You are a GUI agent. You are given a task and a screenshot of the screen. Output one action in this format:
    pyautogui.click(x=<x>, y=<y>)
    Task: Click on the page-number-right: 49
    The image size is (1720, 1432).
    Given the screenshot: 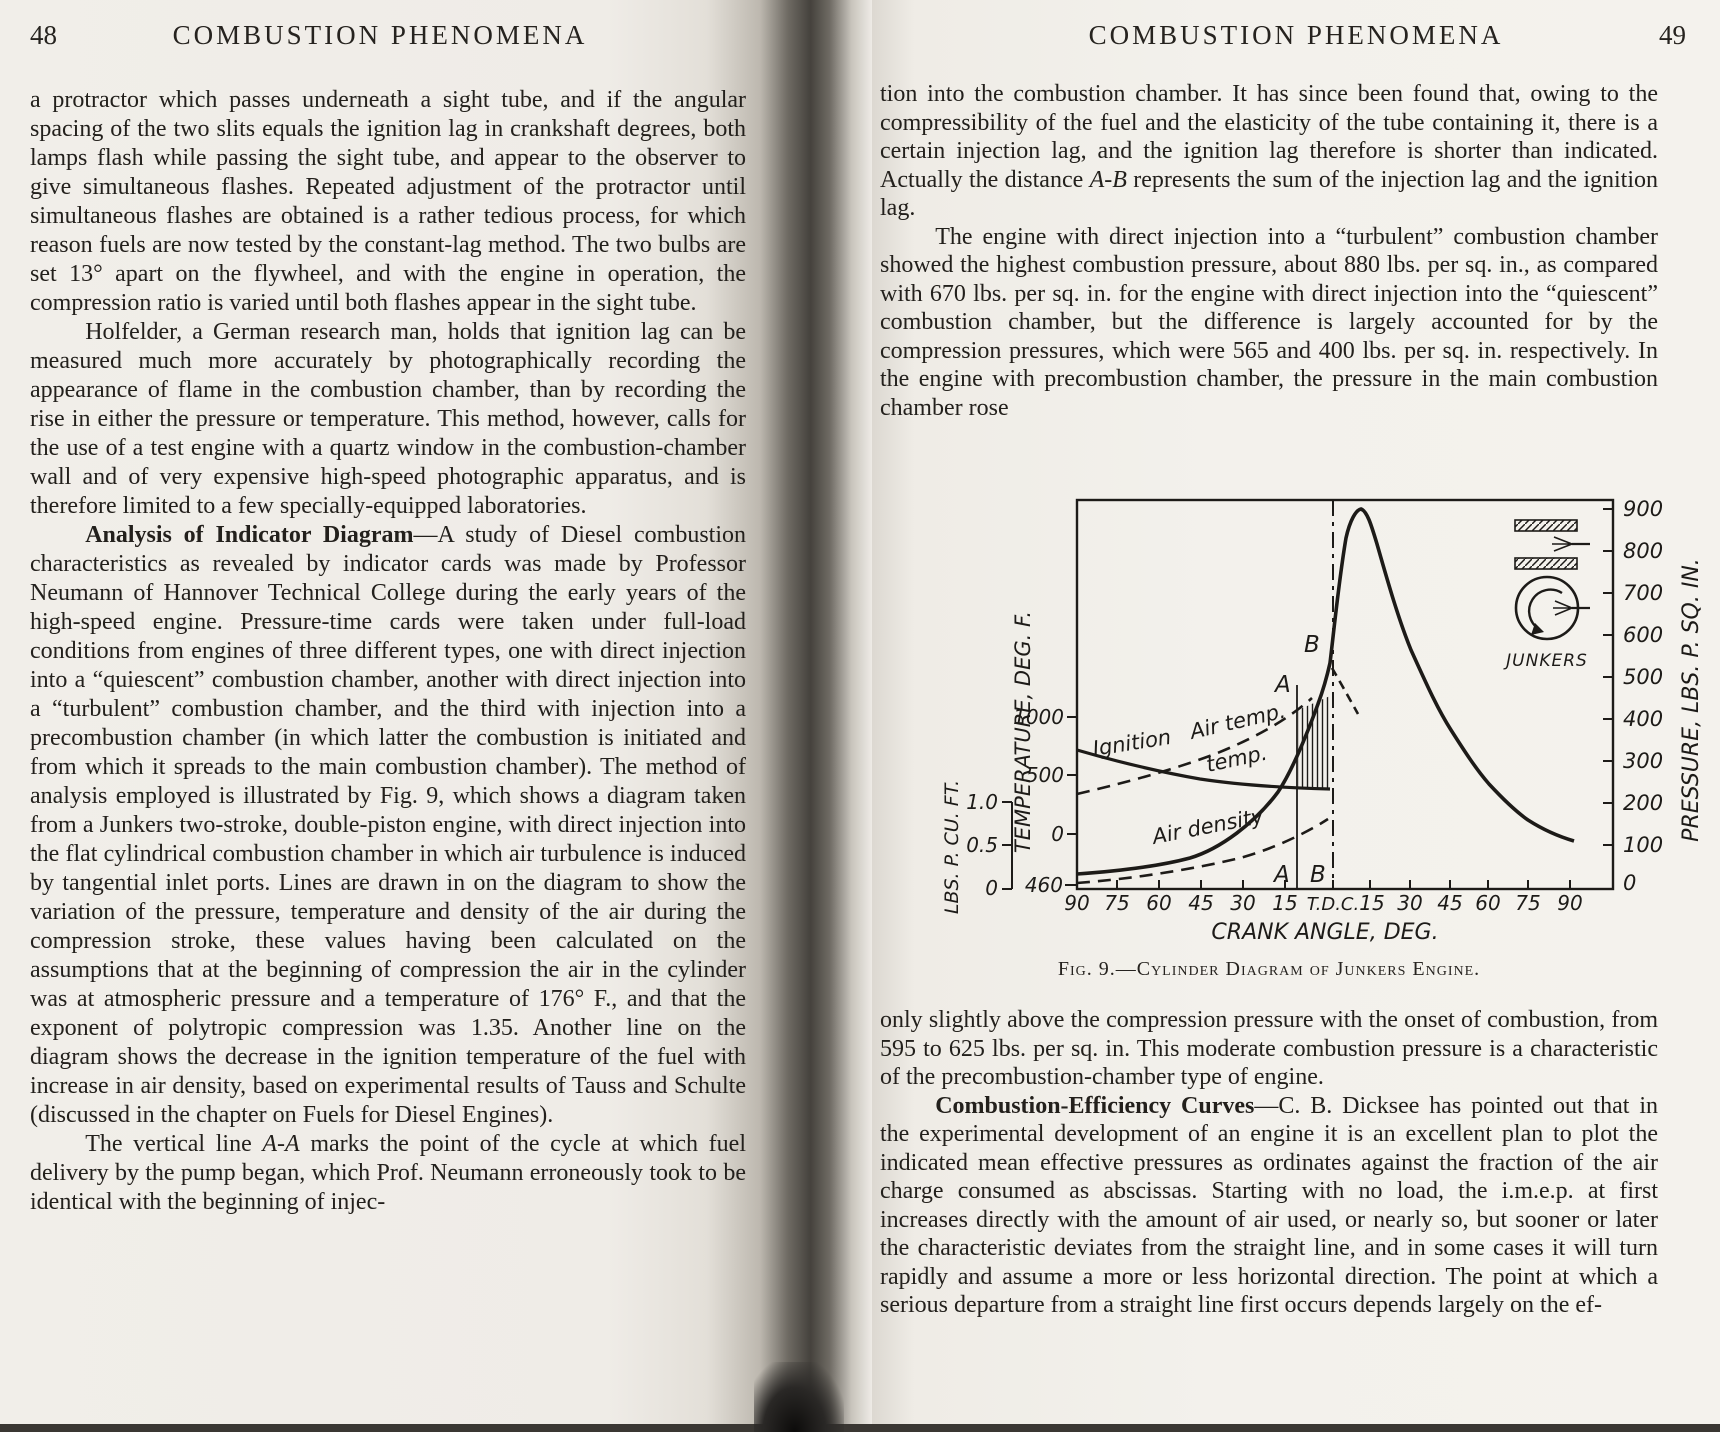 What is the action you would take?
    pyautogui.click(x=1672, y=35)
    